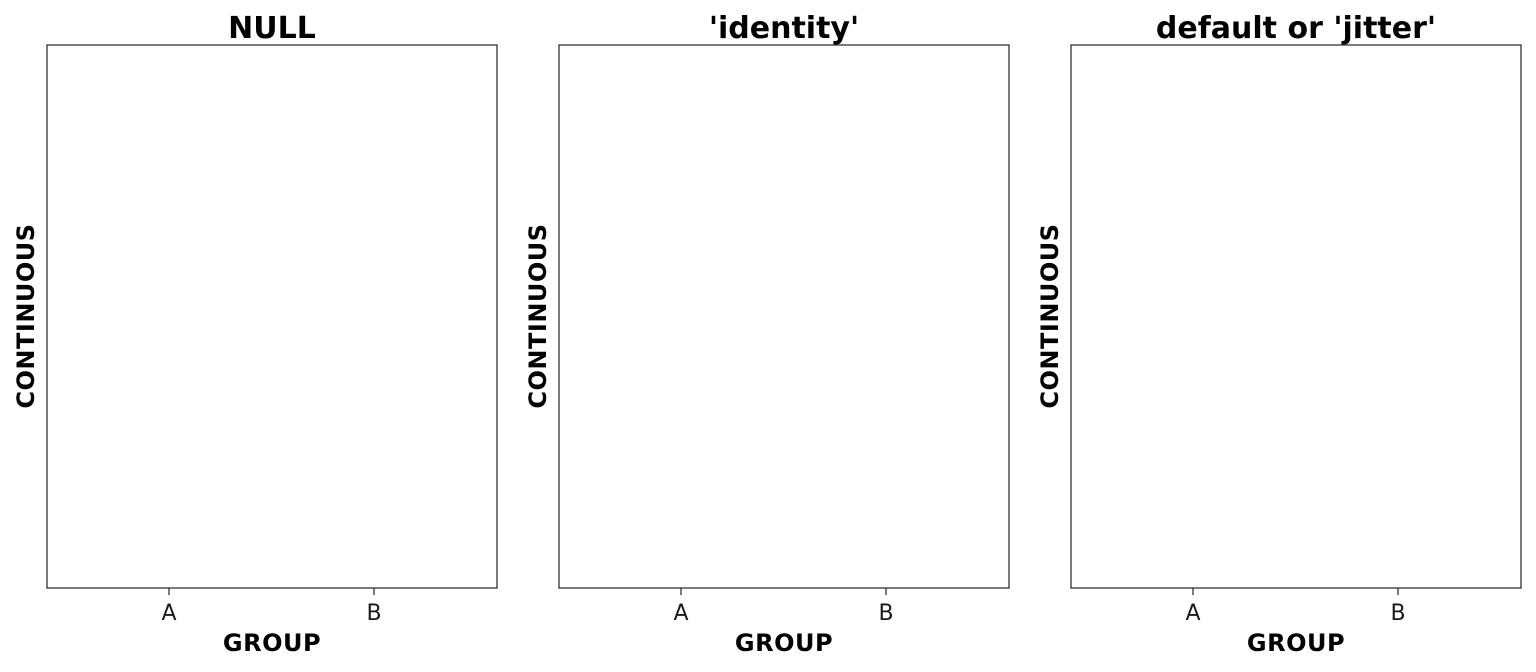 The height and width of the screenshot is (672, 1536). Describe the element at coordinates (1050, 315) in the screenshot. I see `panel-3-y-axis-title: CONTINUOUS` at that location.